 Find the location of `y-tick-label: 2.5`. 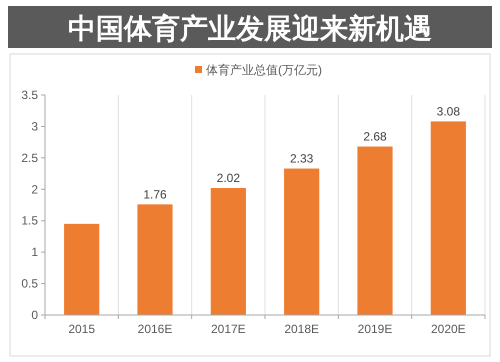

y-tick-label: 2.5 is located at coordinates (29, 157).